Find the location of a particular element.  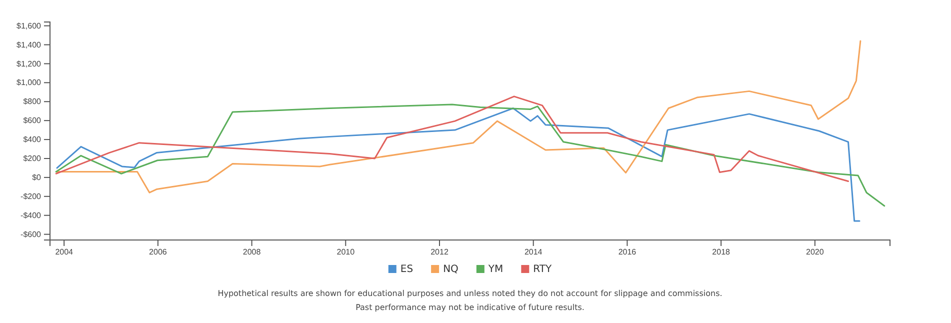

y-tick-label: $0 is located at coordinates (37, 177).